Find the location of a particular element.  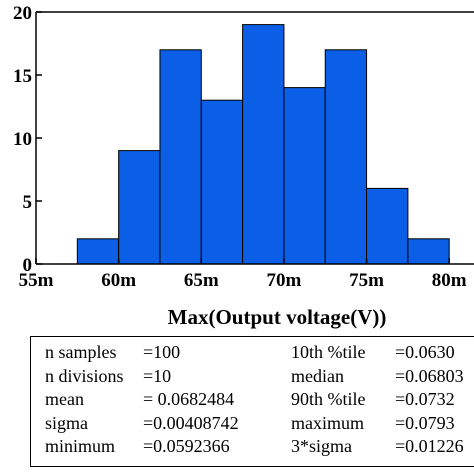

y-tick-label: 20 is located at coordinates (22, 13).